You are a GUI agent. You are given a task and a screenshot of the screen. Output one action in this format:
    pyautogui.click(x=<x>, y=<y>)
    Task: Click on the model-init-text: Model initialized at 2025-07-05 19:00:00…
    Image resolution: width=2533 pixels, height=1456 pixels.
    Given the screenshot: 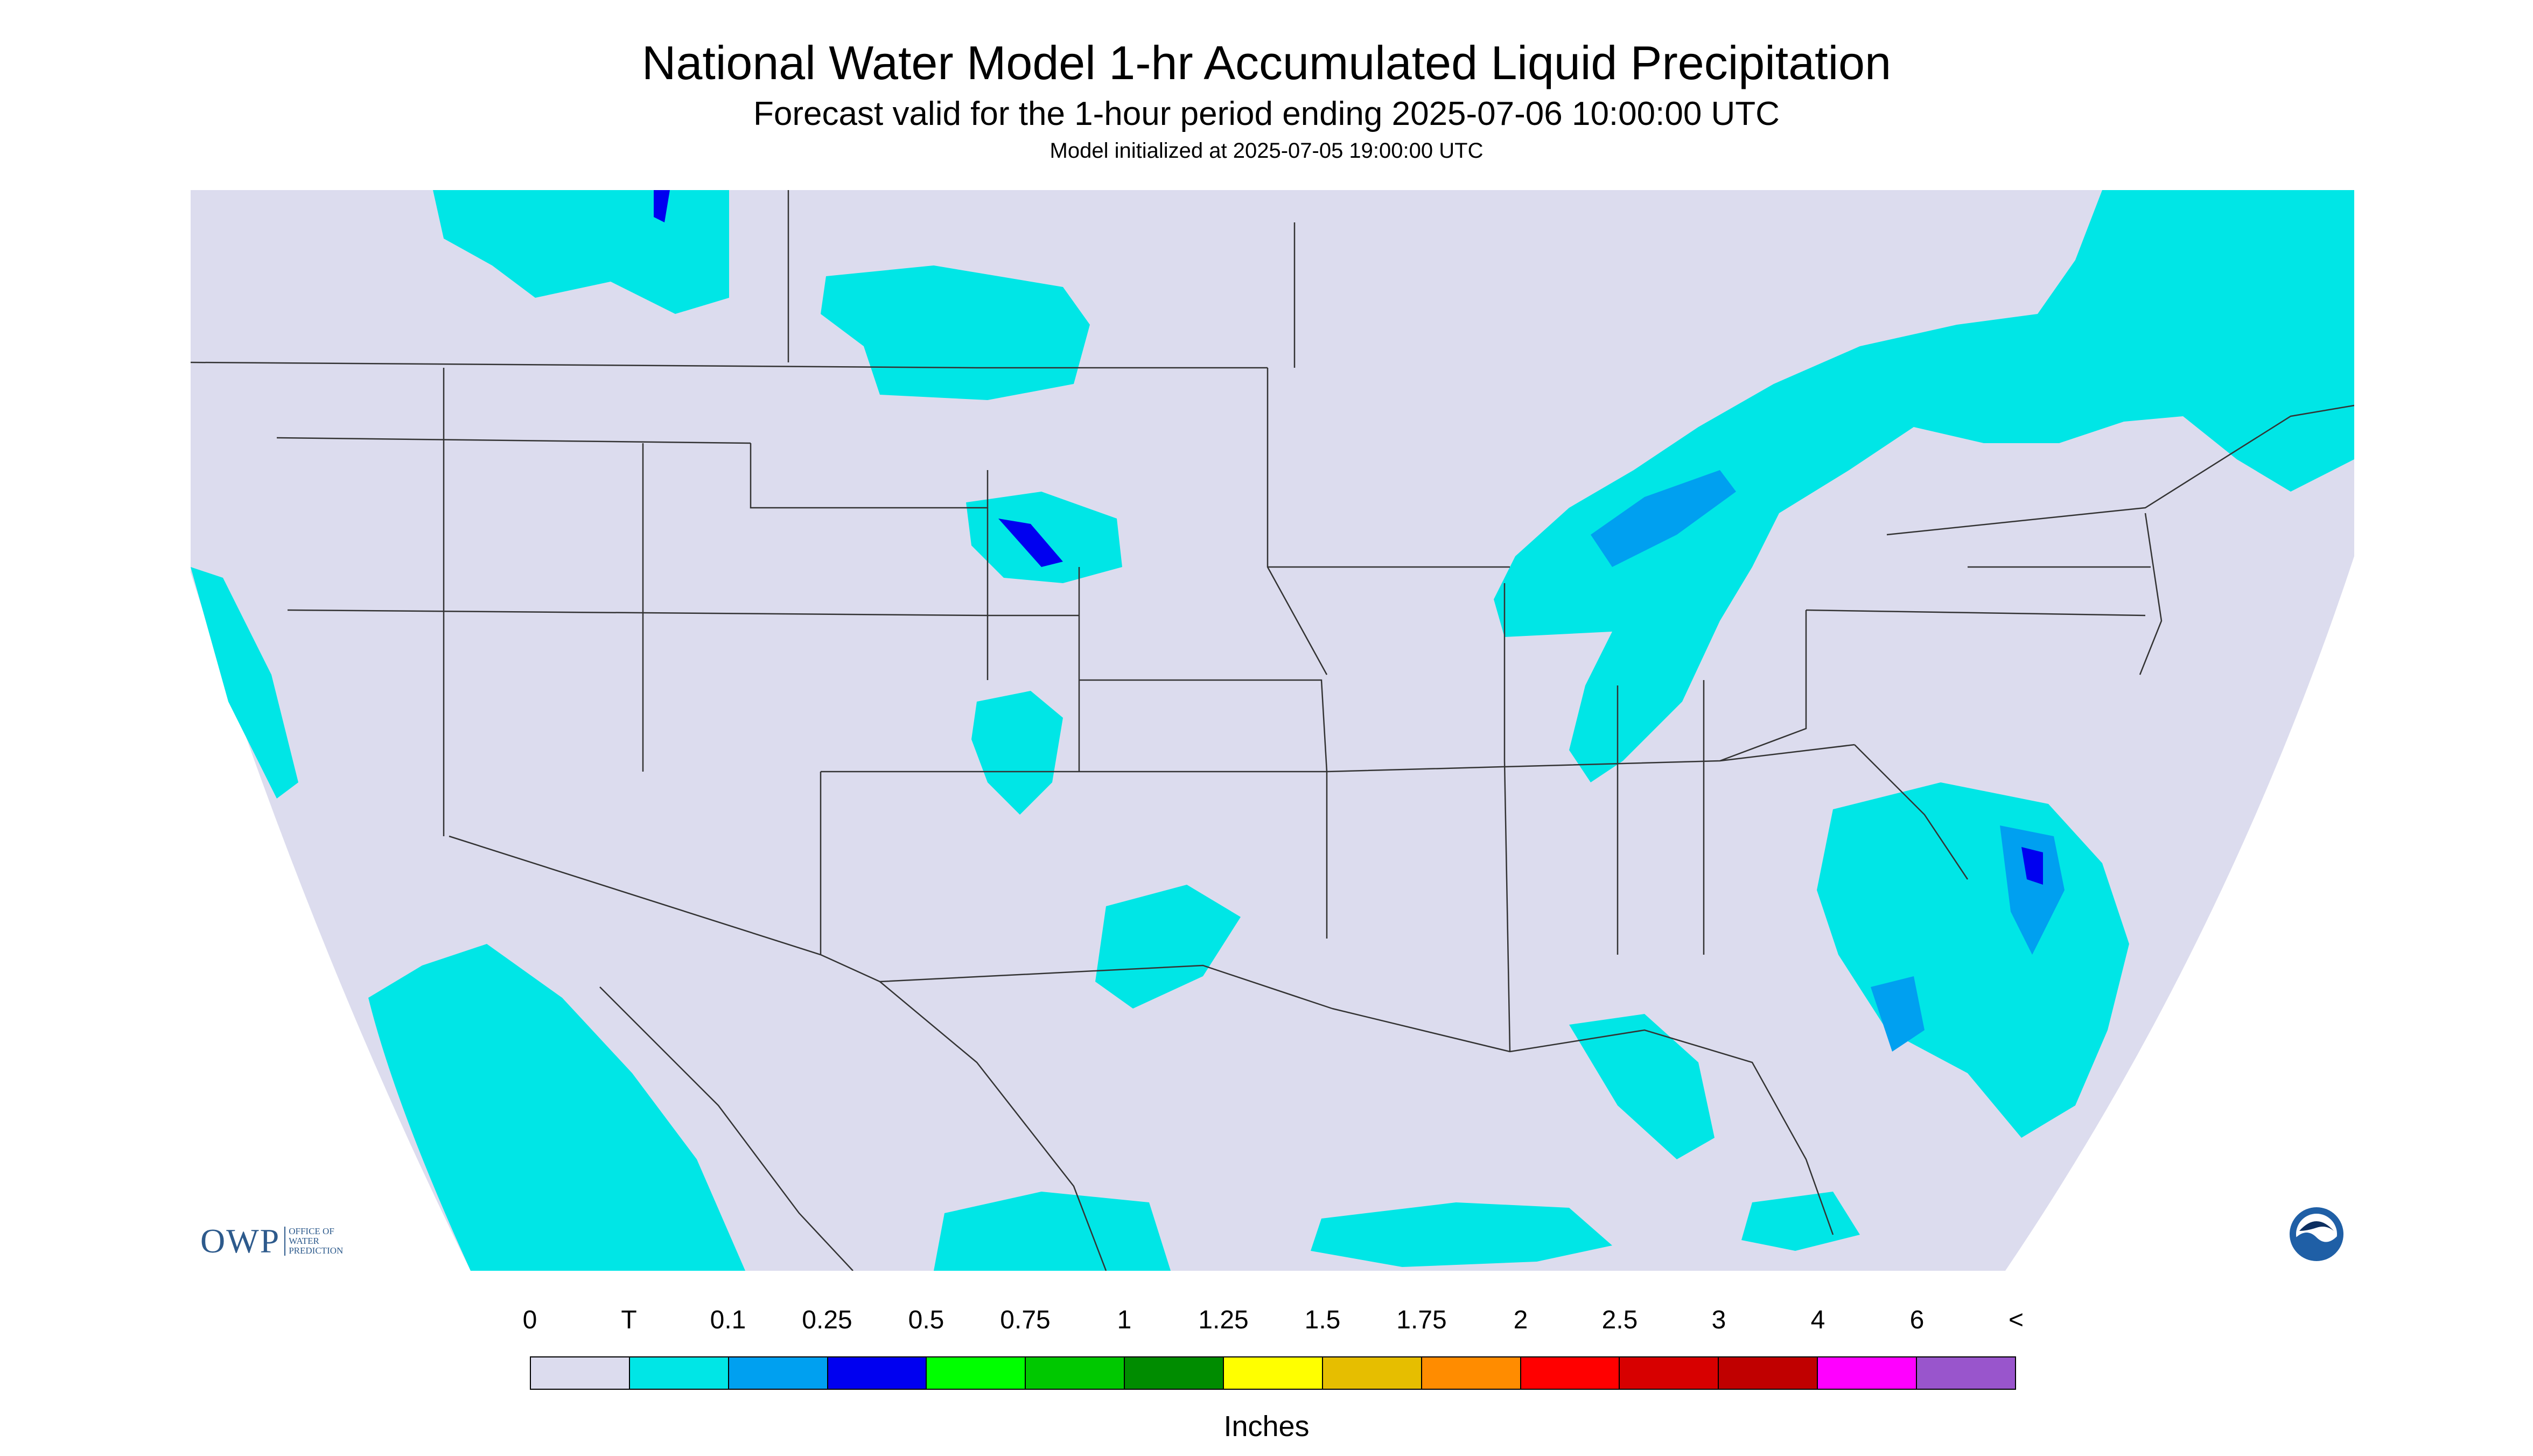 What is the action you would take?
    pyautogui.click(x=1266, y=151)
    